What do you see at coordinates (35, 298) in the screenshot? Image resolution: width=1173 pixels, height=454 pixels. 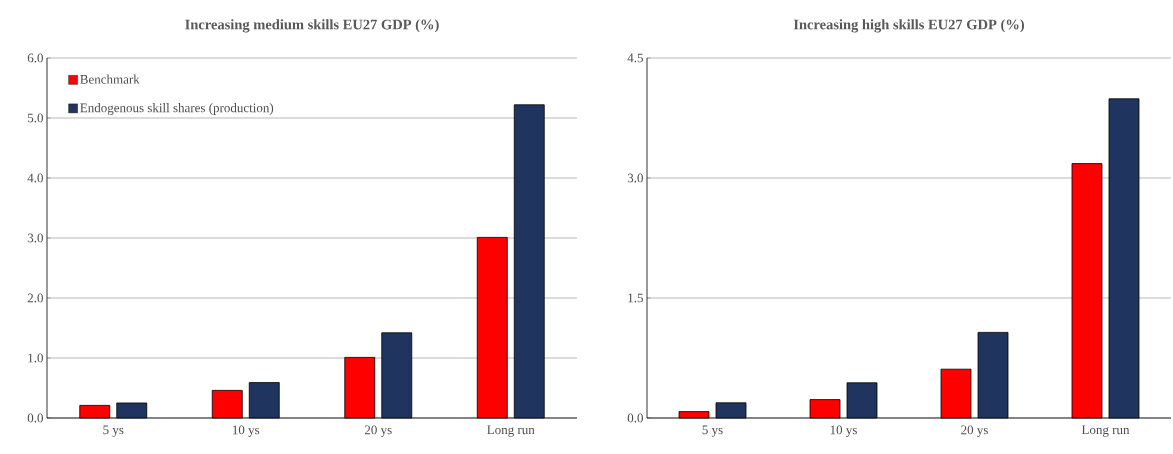 I see `y-tick-label: 2.0` at bounding box center [35, 298].